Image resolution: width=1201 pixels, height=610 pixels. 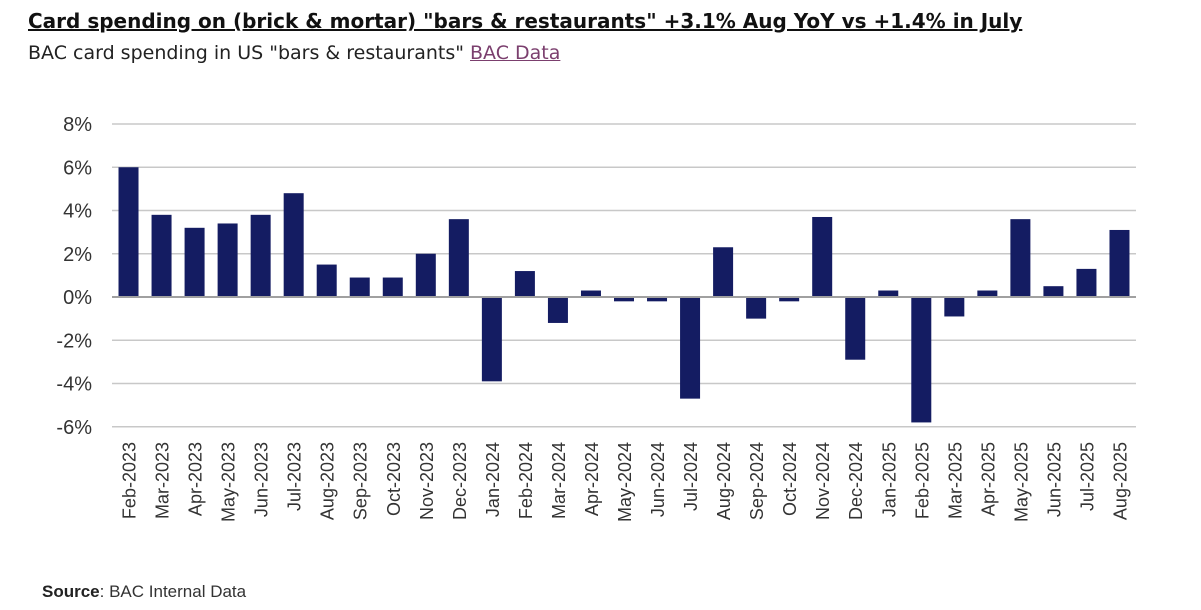 What do you see at coordinates (77, 255) in the screenshot?
I see `y-tick-label: 2%` at bounding box center [77, 255].